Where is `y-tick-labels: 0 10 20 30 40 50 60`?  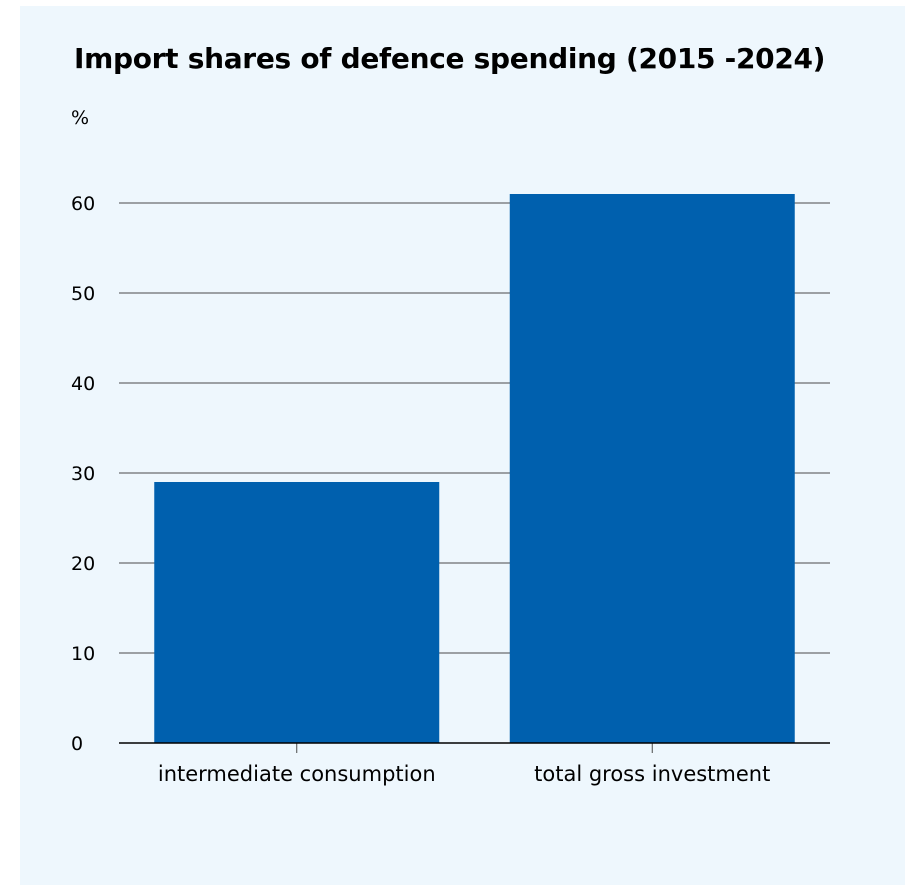 y-tick-labels: 0 10 20 30 40 50 60 is located at coordinates (83, 474).